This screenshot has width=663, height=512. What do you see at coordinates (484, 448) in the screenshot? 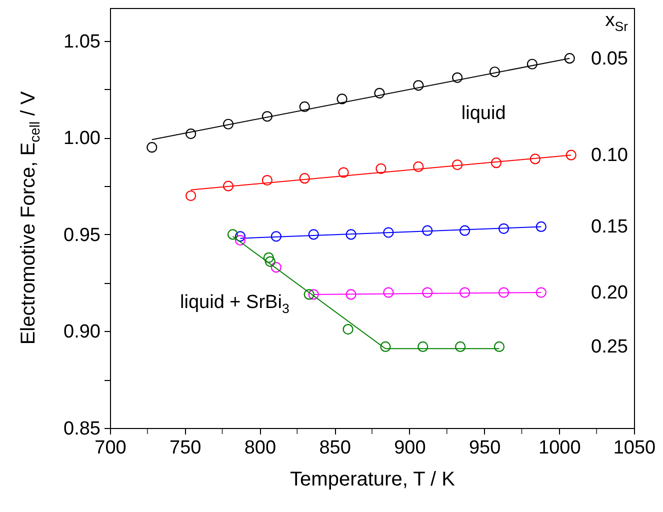
I see `x-tick-label: 950` at bounding box center [484, 448].